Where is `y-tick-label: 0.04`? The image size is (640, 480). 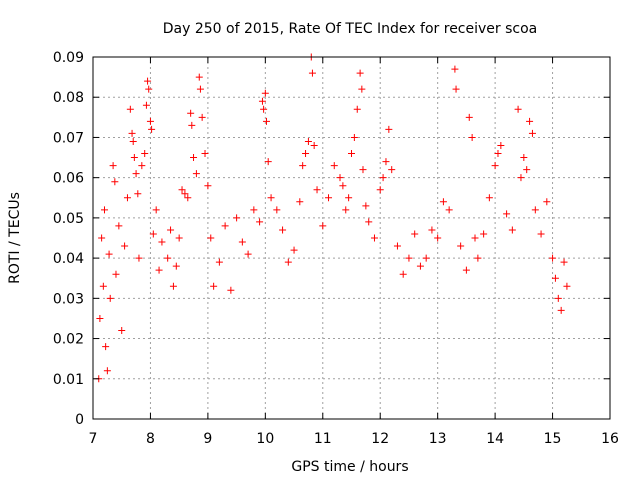 y-tick-label: 0.04 is located at coordinates (68, 259).